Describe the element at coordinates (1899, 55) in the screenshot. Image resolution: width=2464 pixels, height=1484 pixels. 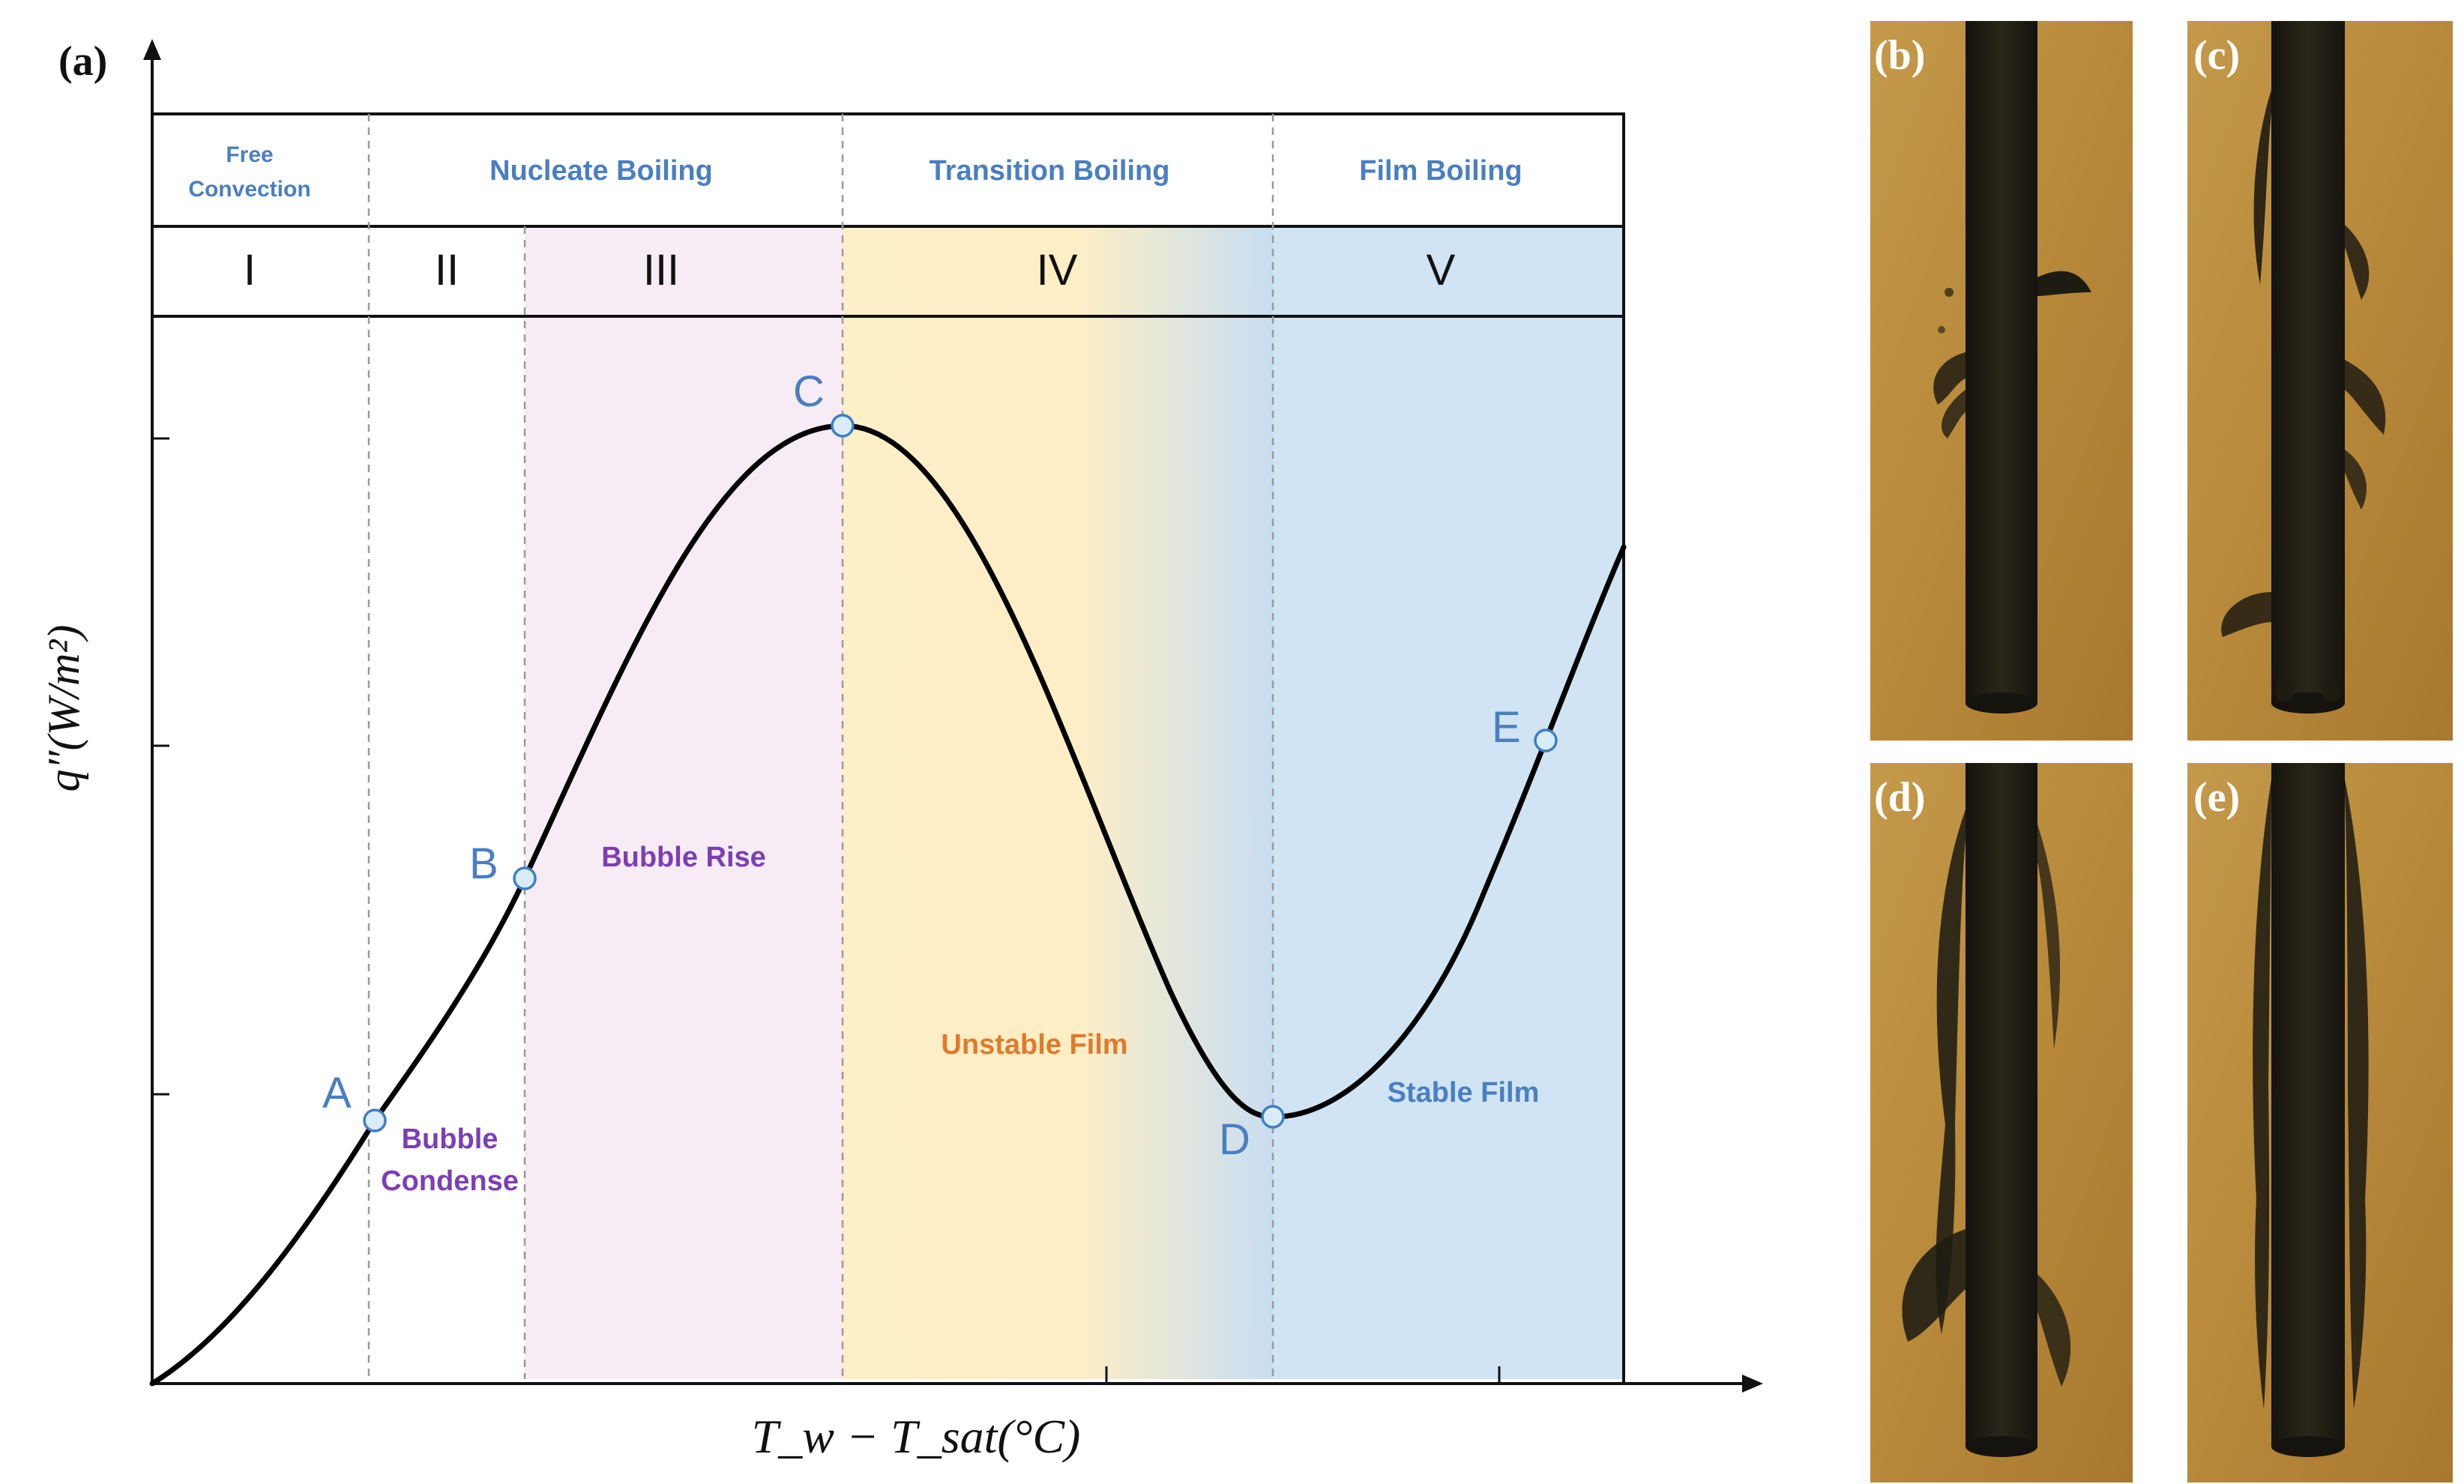
I see `panel-label-b: (b)` at that location.